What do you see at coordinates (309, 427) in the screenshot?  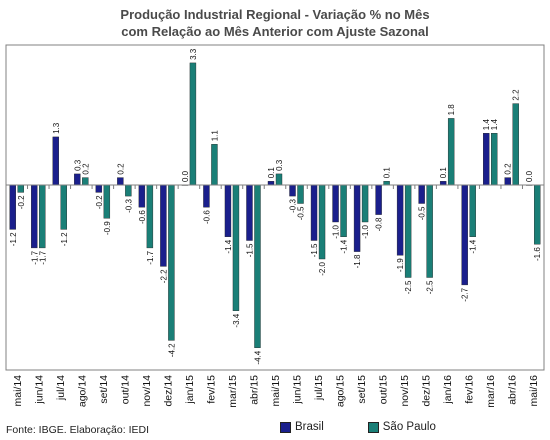 I see `legend-label-brasil: Brasil` at bounding box center [309, 427].